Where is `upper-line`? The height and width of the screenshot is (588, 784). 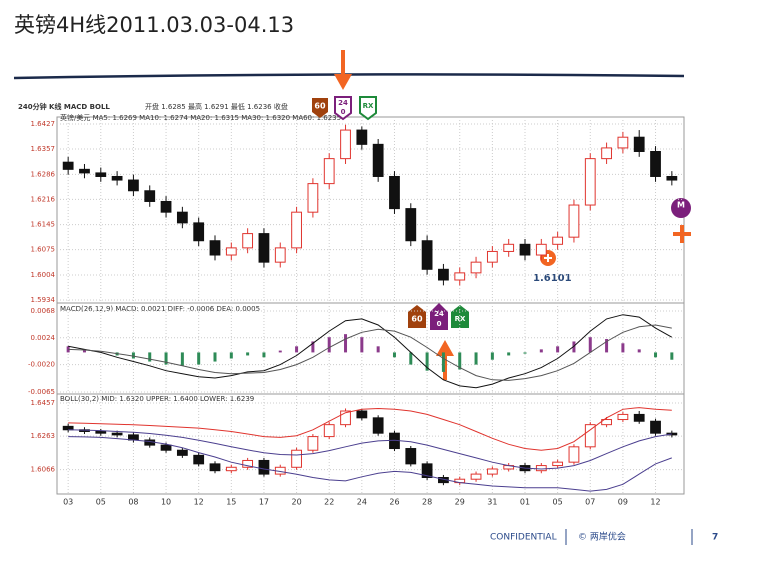
upper-line is located at coordinates (370, 429).